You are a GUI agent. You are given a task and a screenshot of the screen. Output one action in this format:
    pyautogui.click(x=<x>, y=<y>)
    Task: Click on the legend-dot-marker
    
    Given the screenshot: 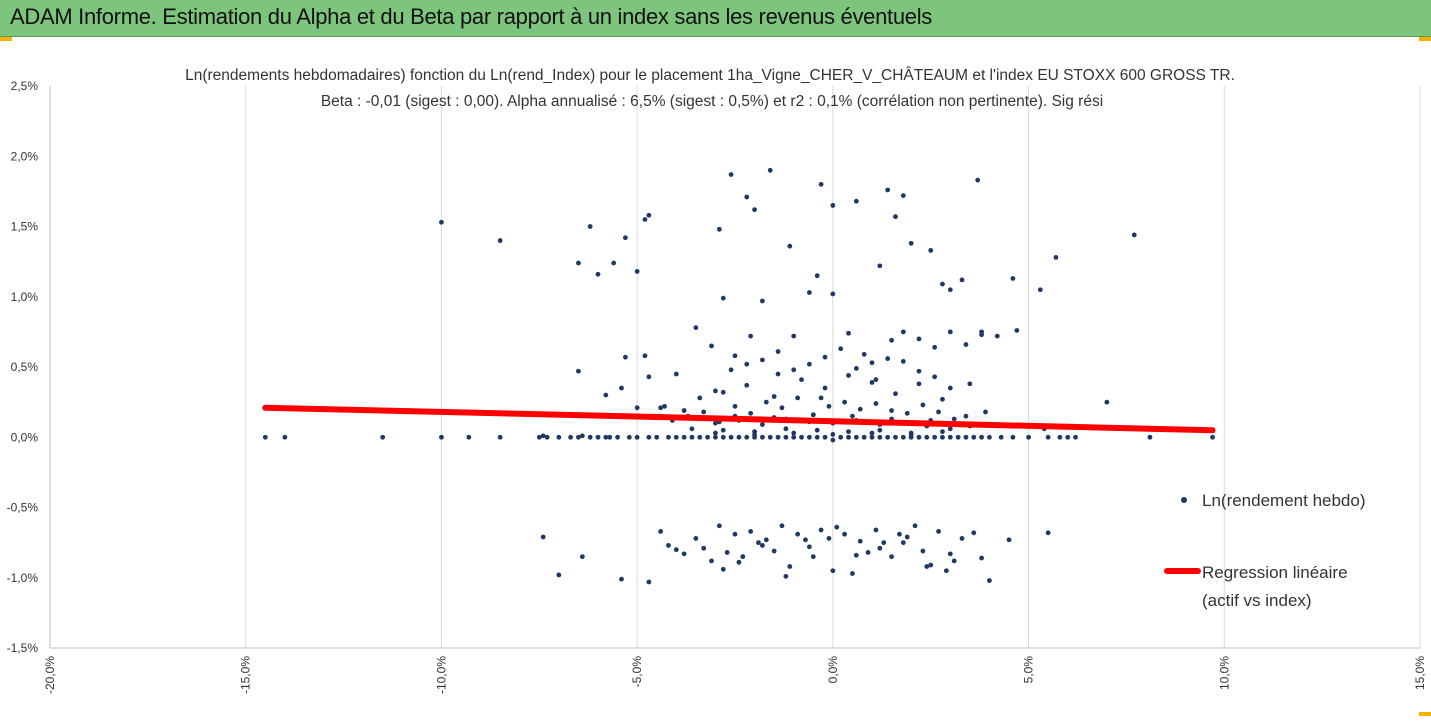 What is the action you would take?
    pyautogui.click(x=1184, y=500)
    